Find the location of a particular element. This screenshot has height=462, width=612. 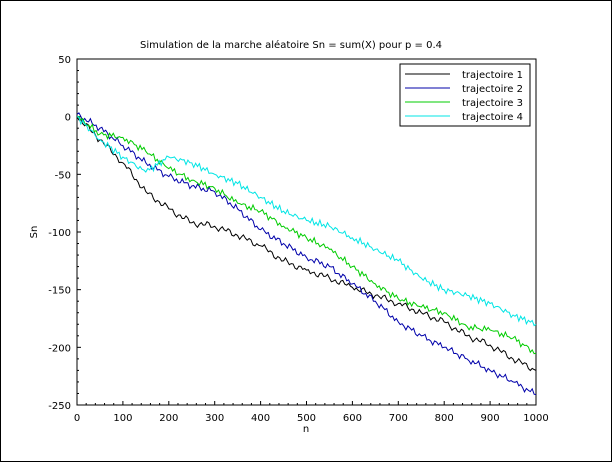

y-axis-tick-labels: 50 0 -50 -100 -150 -200 -250 is located at coordinates (59, 233).